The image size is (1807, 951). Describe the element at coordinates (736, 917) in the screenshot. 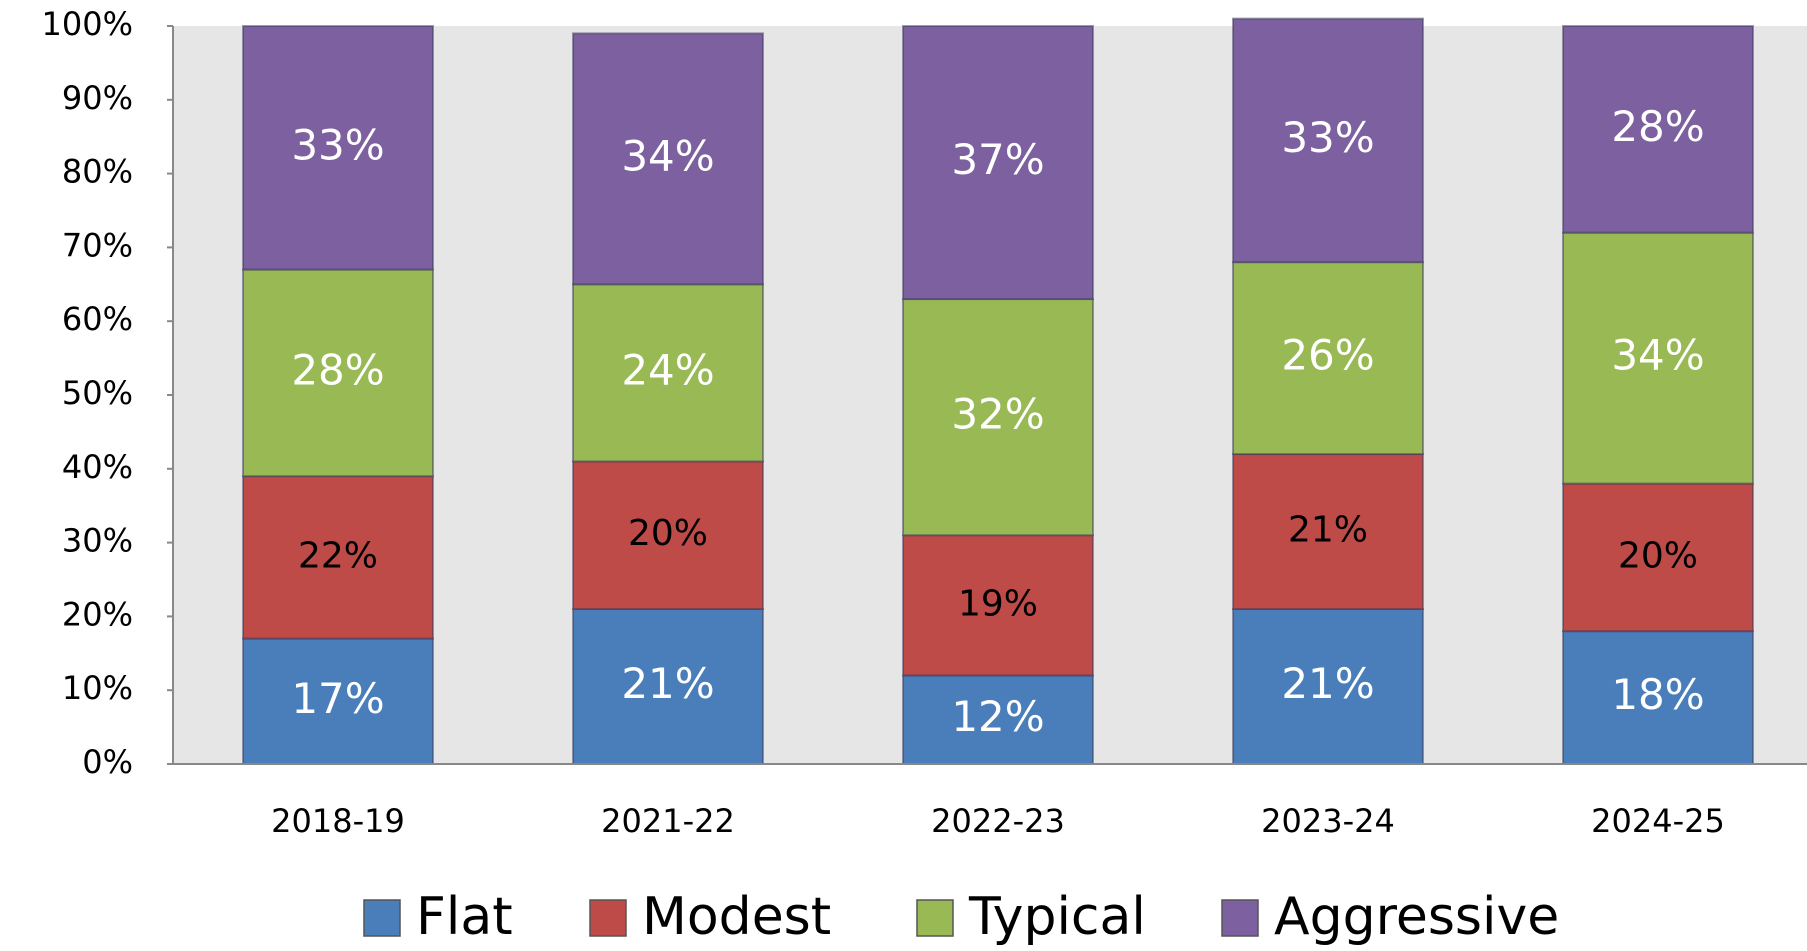

I see `legend-label: Modest` at that location.